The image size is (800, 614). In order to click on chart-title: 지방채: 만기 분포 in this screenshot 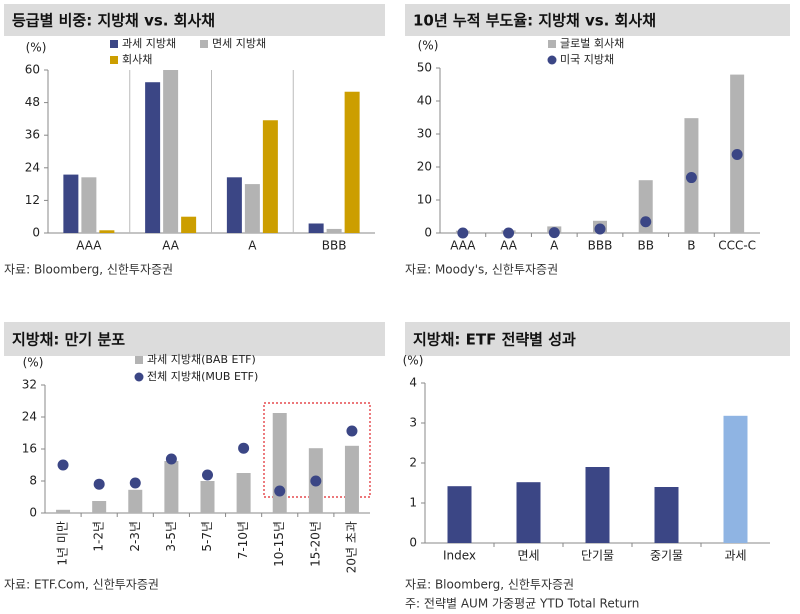, I will do `click(68, 340)`.